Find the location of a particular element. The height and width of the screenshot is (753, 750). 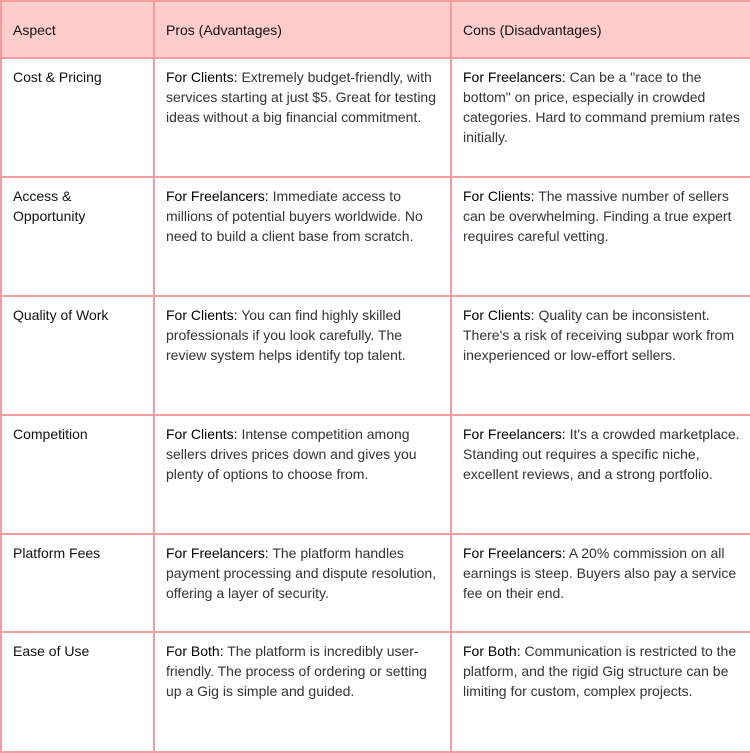

cons-audience: For Both: is located at coordinates (492, 651).